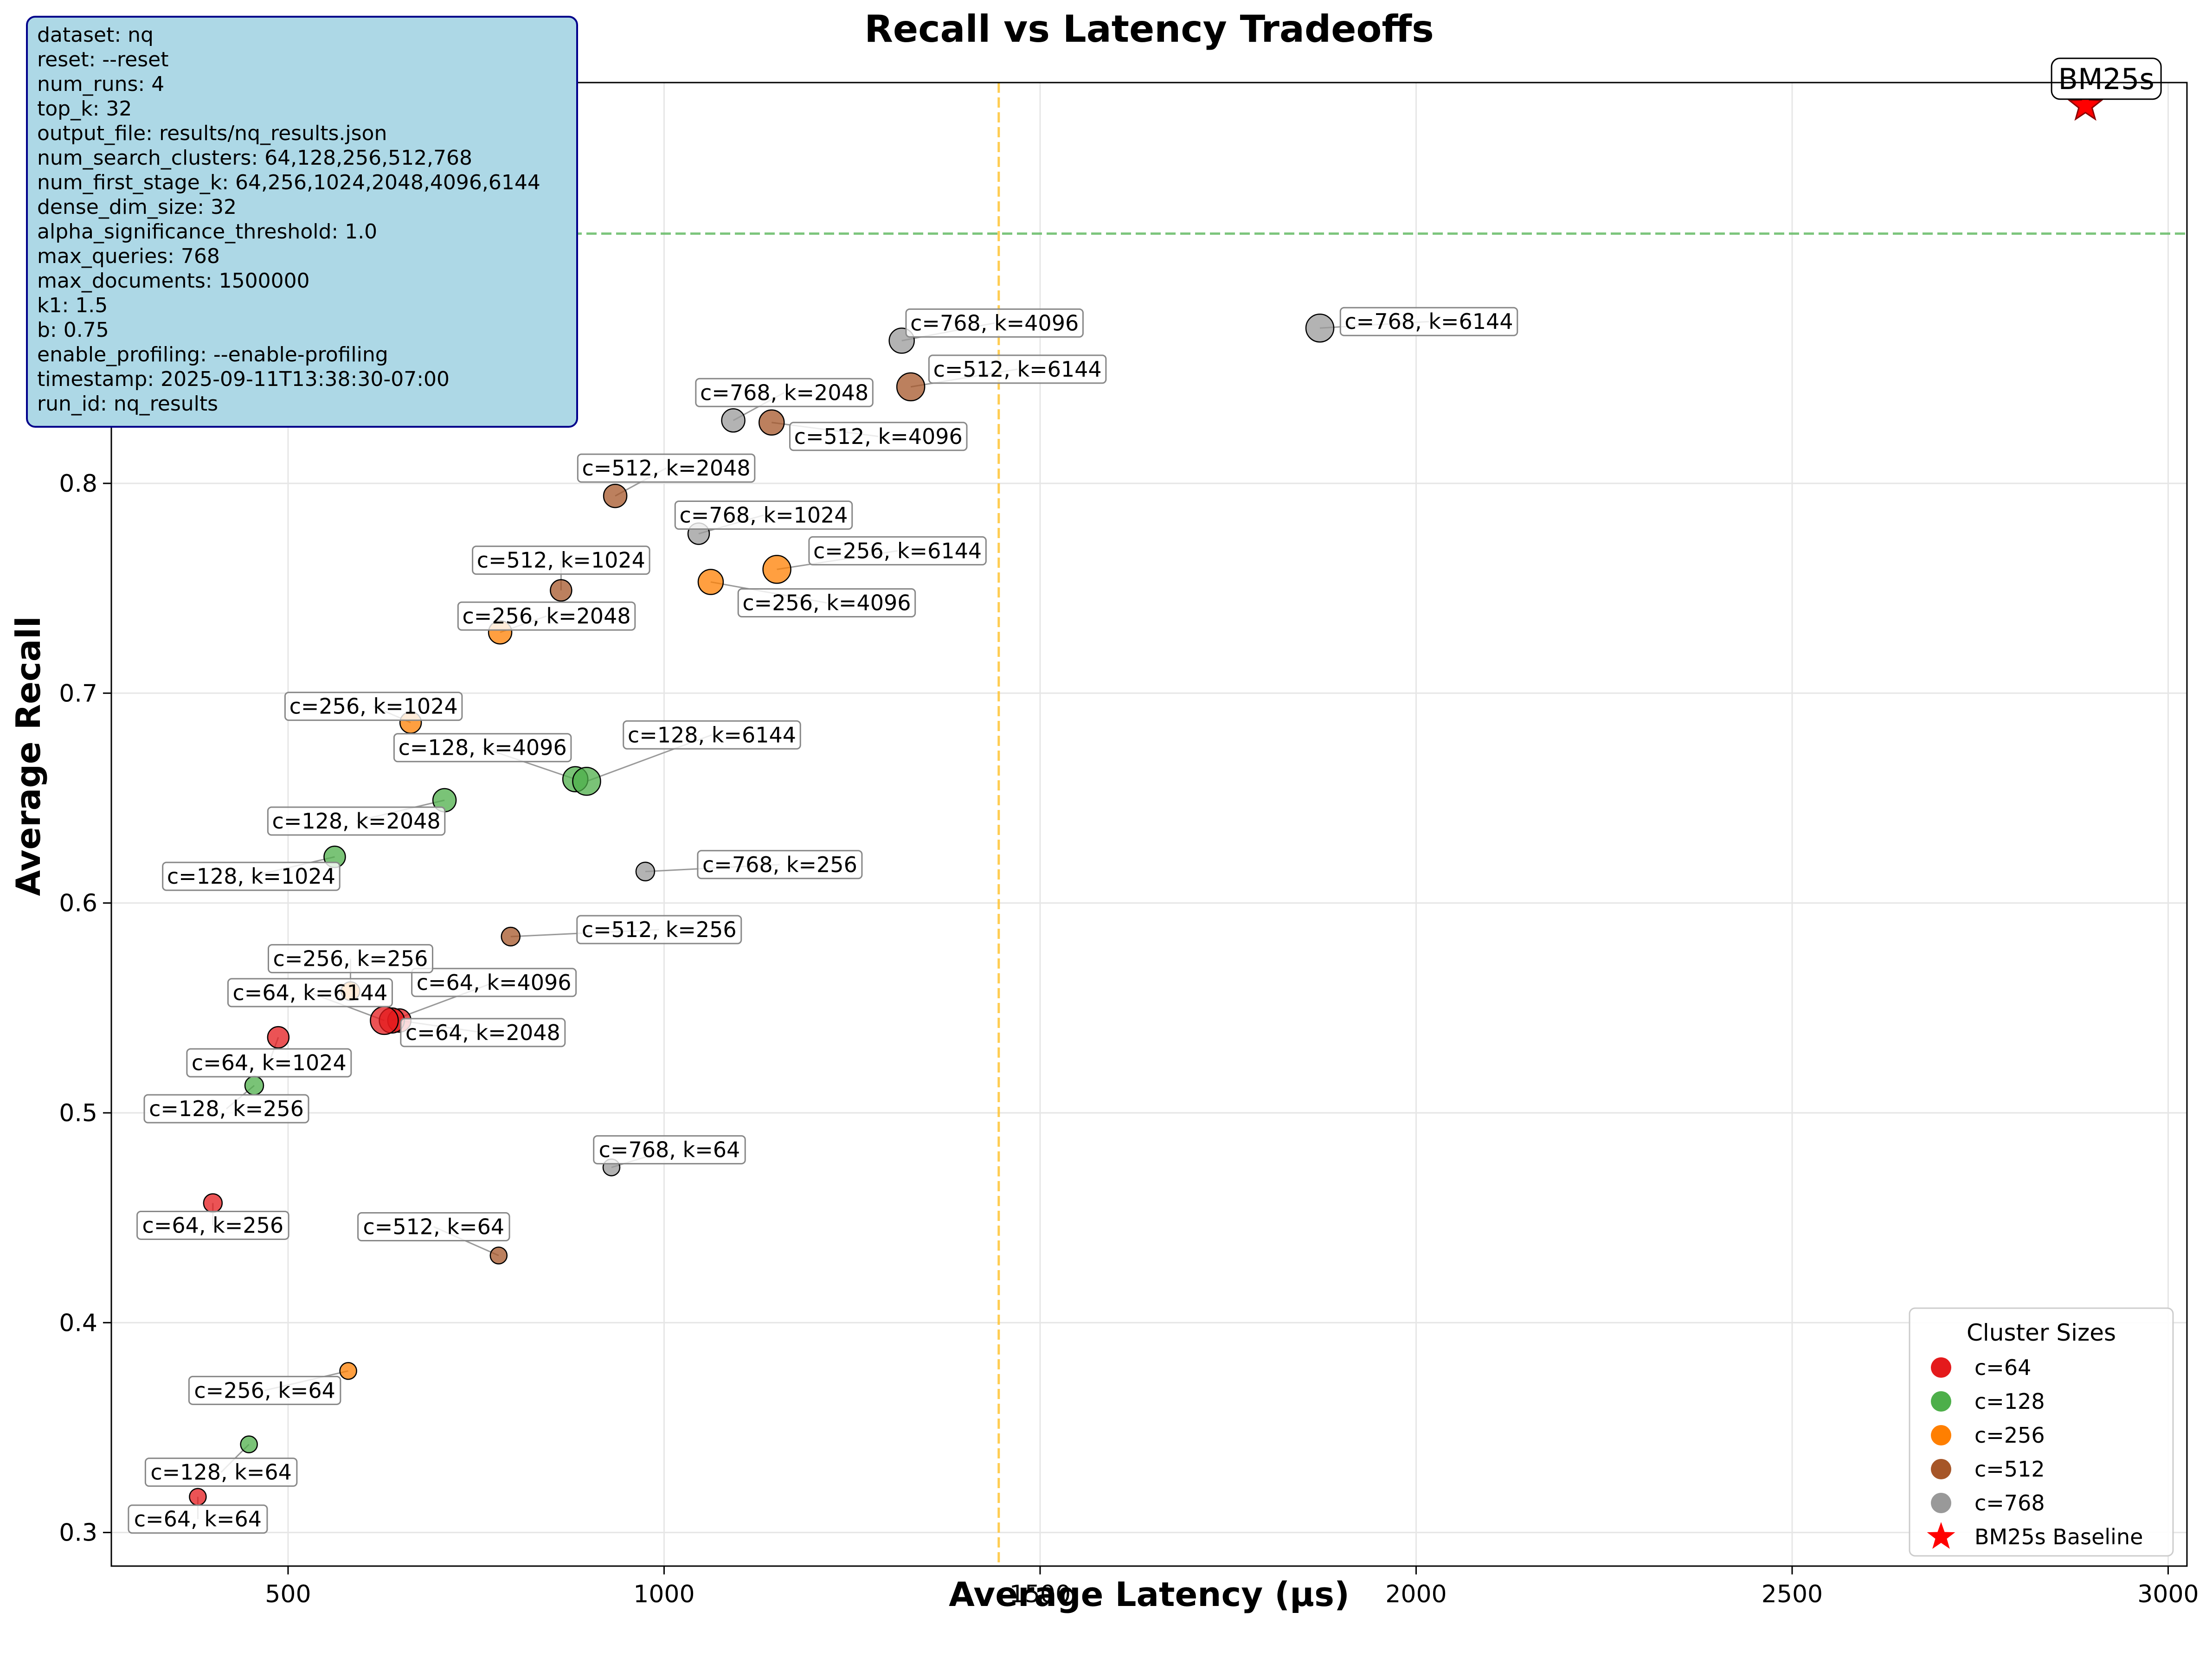  I want to click on label-c-128-k-256: c=128, k=256, so click(226, 1108).